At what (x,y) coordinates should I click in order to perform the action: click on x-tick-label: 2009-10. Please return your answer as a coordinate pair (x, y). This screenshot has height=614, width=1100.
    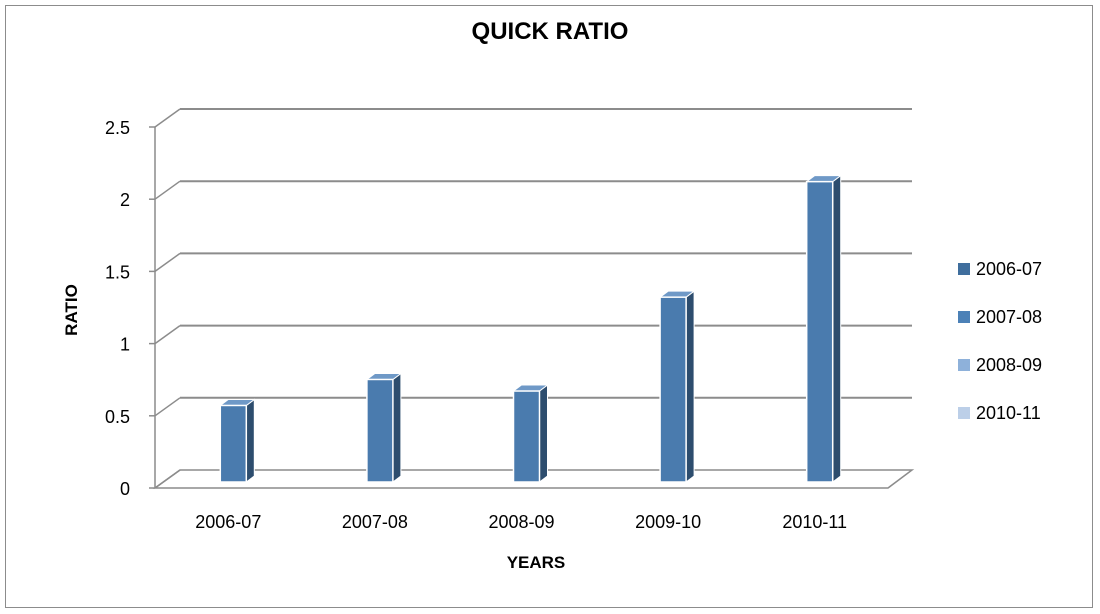
    Looking at the image, I should click on (668, 522).